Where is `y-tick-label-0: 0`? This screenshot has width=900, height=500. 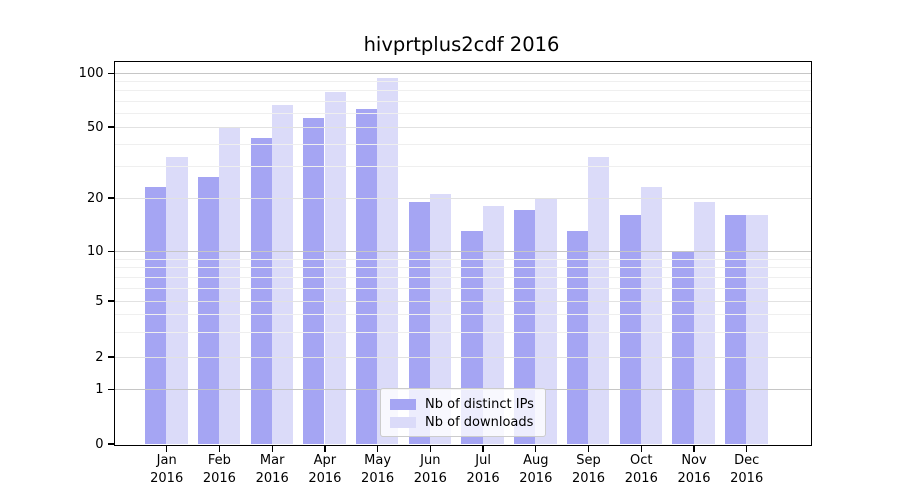 y-tick-label-0: 0 is located at coordinates (99, 444).